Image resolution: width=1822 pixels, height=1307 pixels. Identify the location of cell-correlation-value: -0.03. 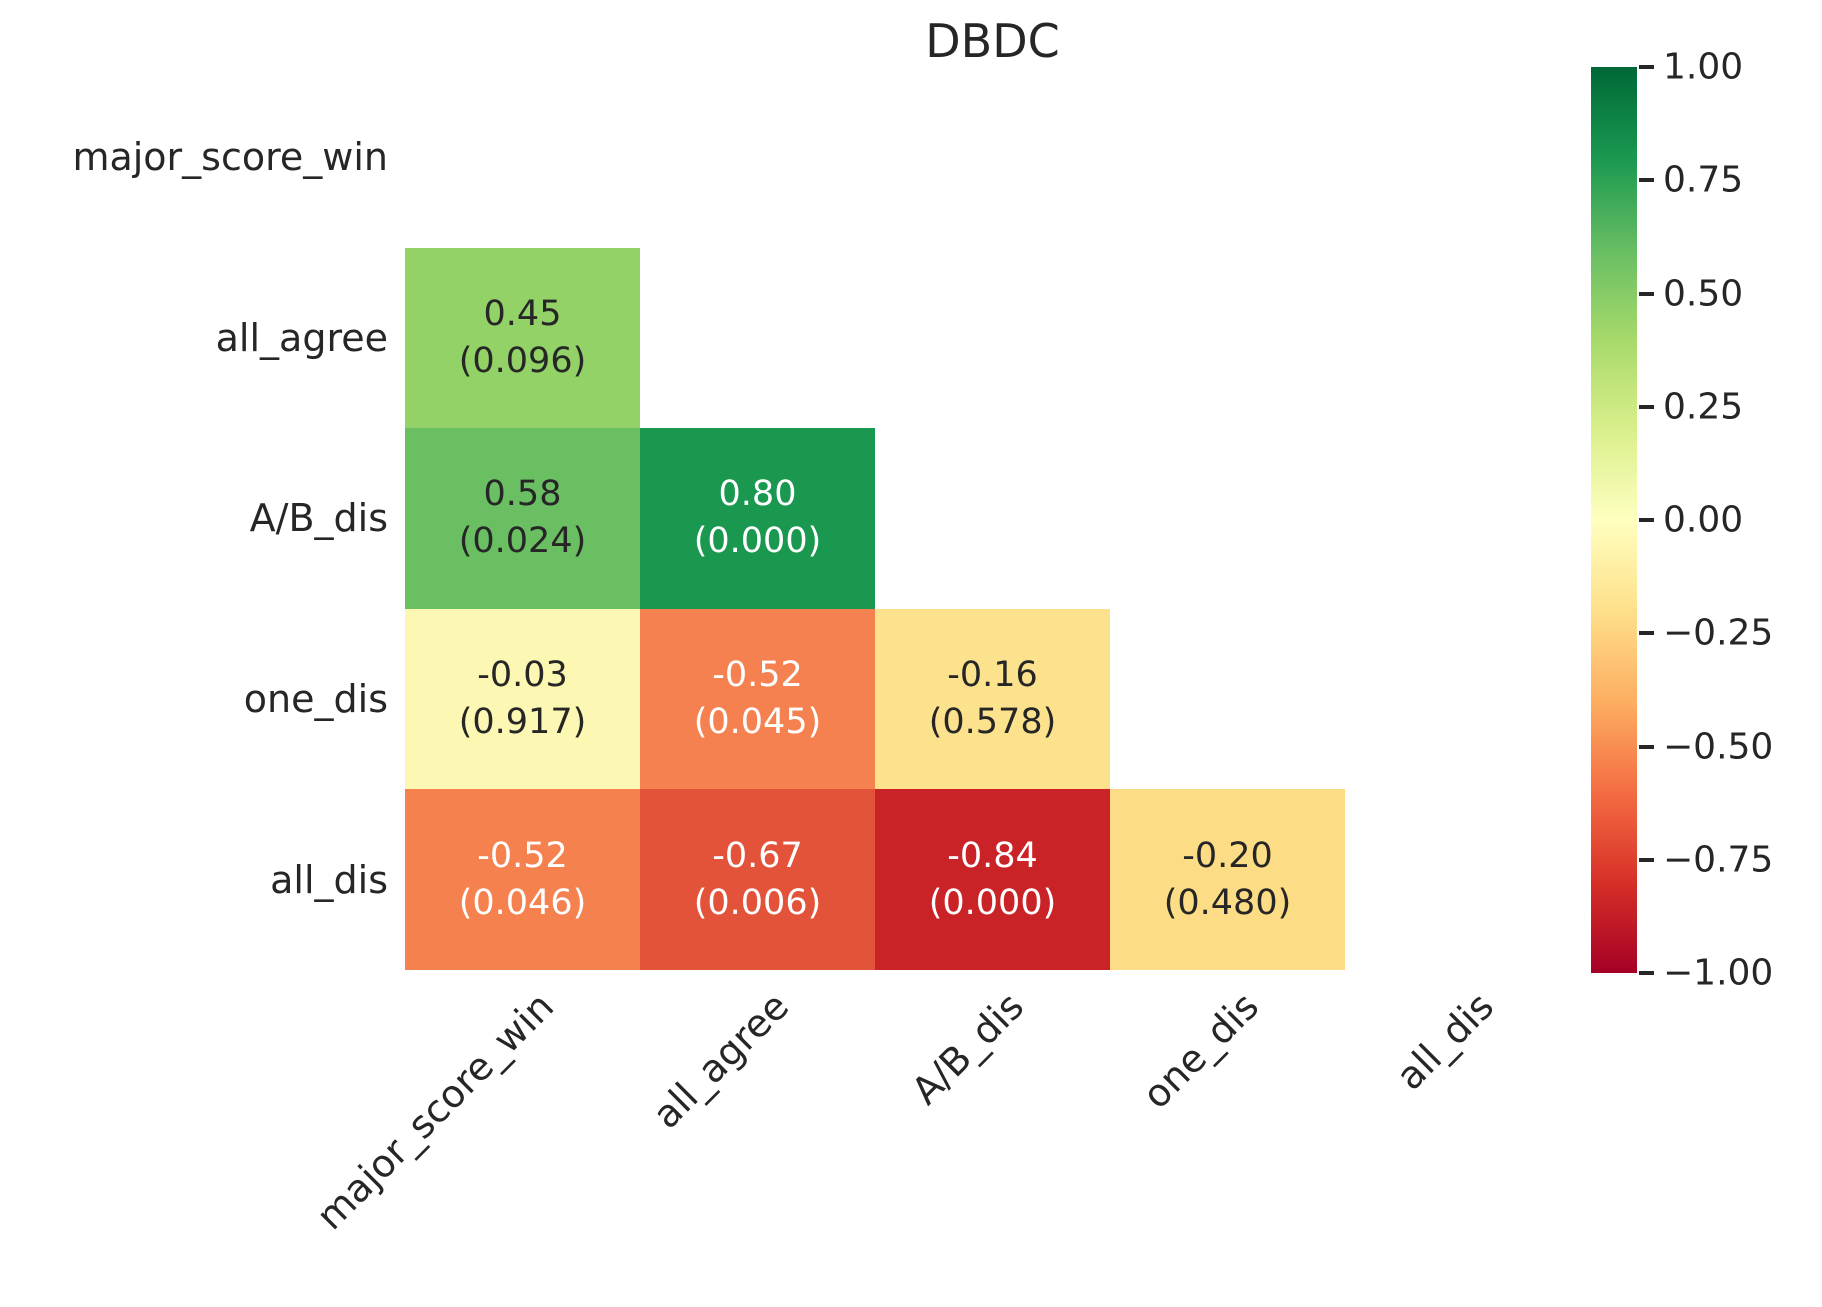
(522, 675).